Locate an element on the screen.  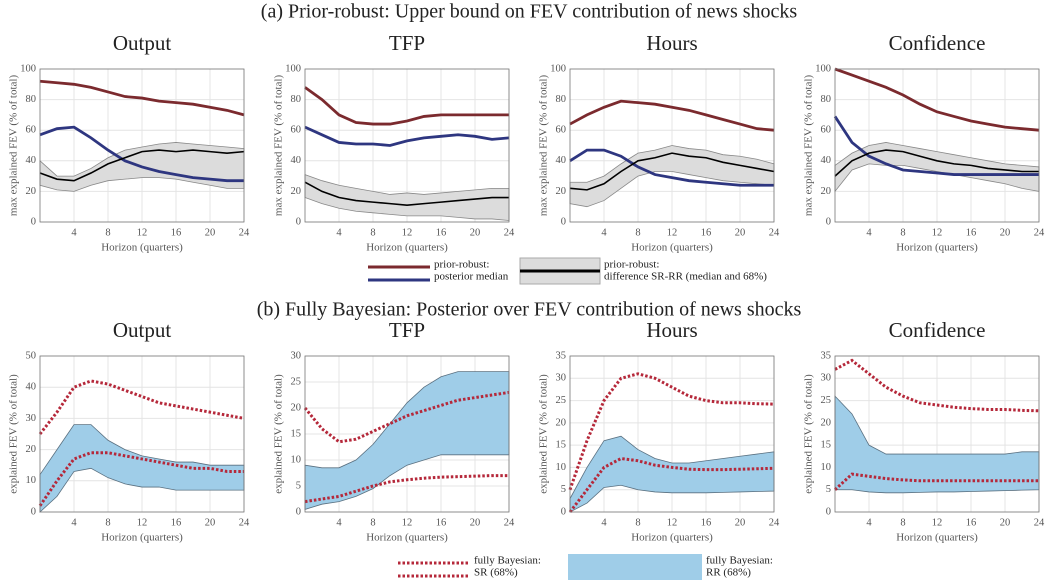
y-tick-label: 80 is located at coordinates (296, 99).